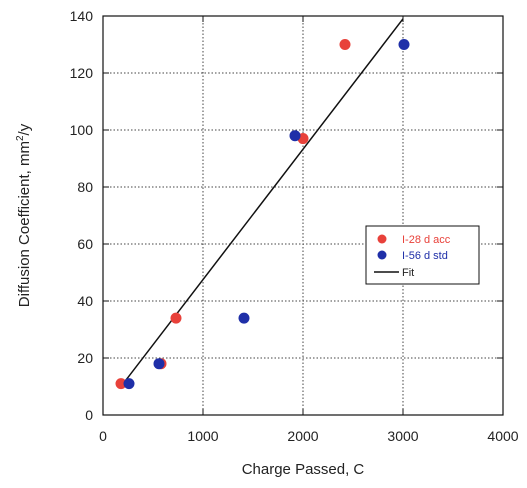 The width and height of the screenshot is (527, 488). What do you see at coordinates (303, 469) in the screenshot?
I see `x-axis-label: Charge Passed, C` at bounding box center [303, 469].